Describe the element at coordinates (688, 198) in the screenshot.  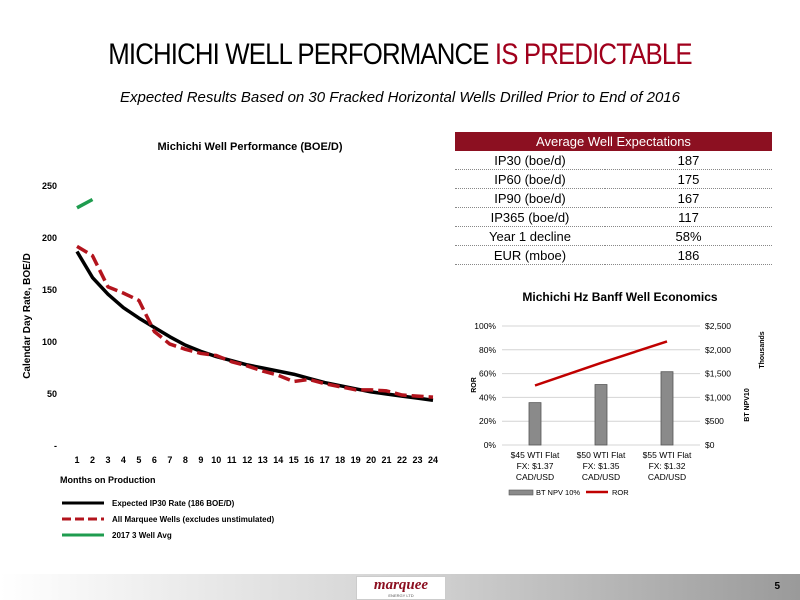
I see `row-value: 167` at that location.